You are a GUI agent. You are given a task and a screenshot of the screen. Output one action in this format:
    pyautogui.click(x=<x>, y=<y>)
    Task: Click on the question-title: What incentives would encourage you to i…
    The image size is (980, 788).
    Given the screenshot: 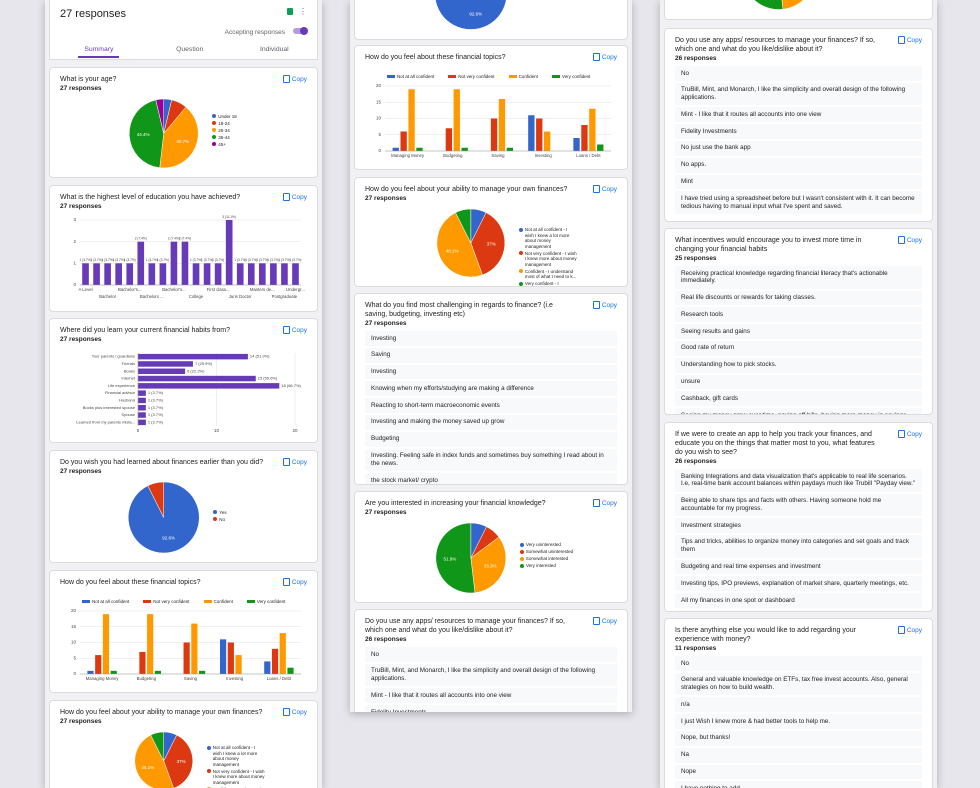 What is the action you would take?
    pyautogui.click(x=768, y=245)
    